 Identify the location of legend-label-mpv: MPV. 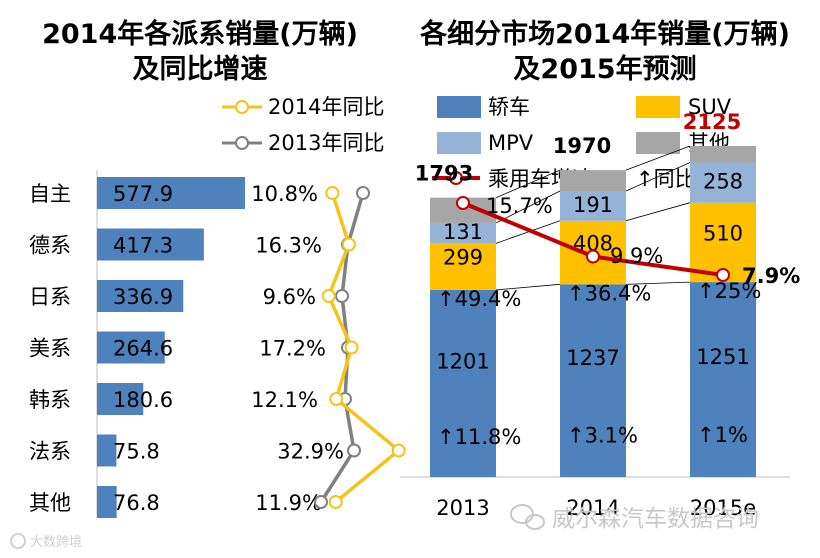
(511, 143).